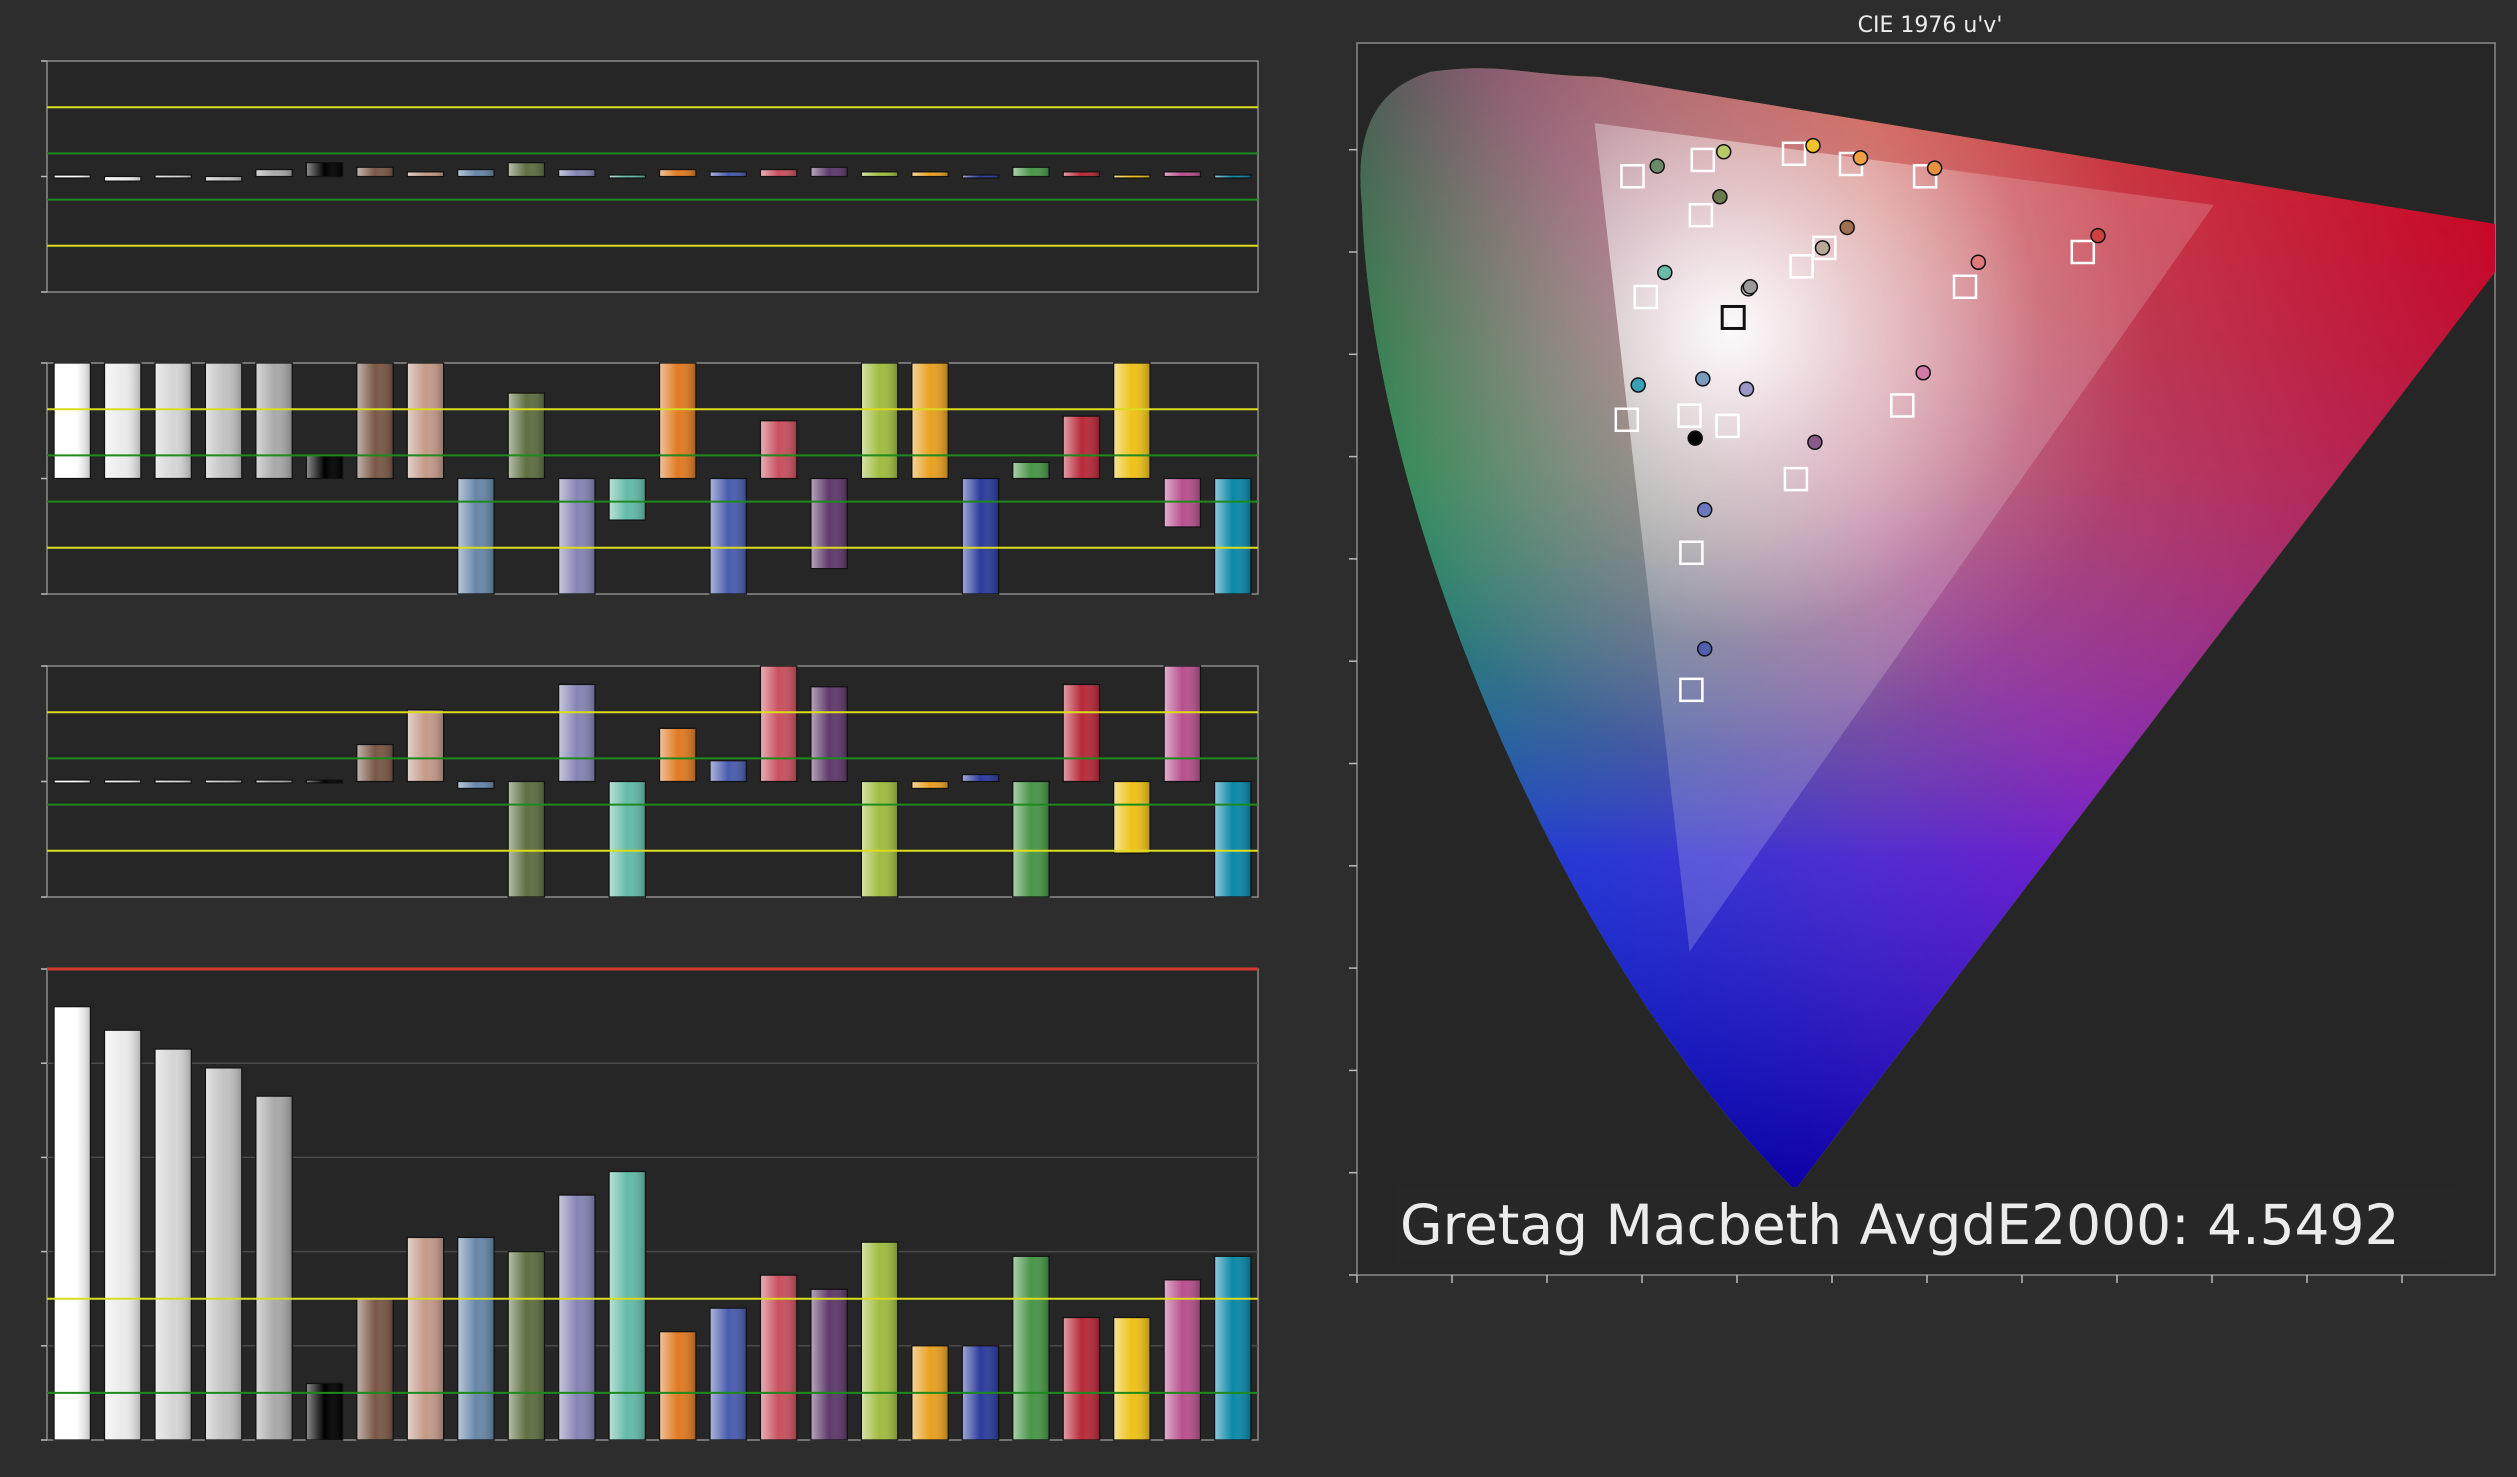 Image resolution: width=2517 pixels, height=1477 pixels. What do you see at coordinates (1900, 1225) in the screenshot?
I see `avg-de-annotation: Gretag Macbeth AvgdE2000: 4.5492` at bounding box center [1900, 1225].